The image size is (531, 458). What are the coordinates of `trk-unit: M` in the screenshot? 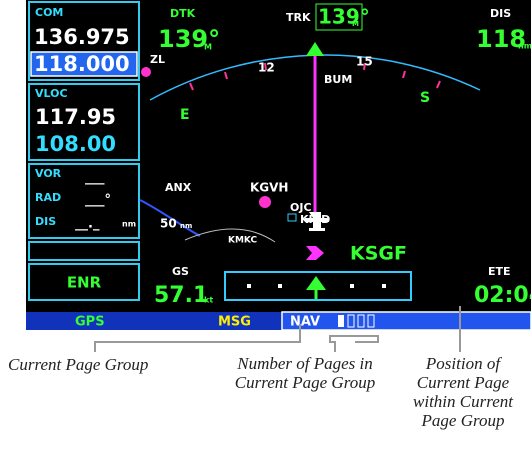 It's located at (355, 24).